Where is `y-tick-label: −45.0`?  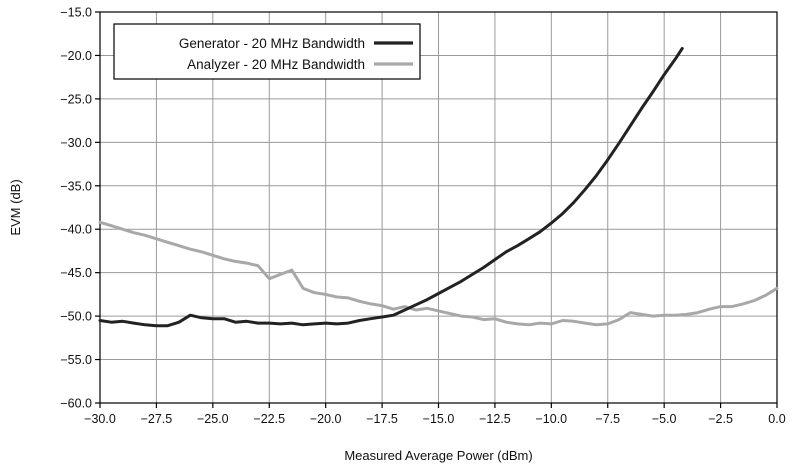 y-tick-label: −45.0 is located at coordinates (76, 273).